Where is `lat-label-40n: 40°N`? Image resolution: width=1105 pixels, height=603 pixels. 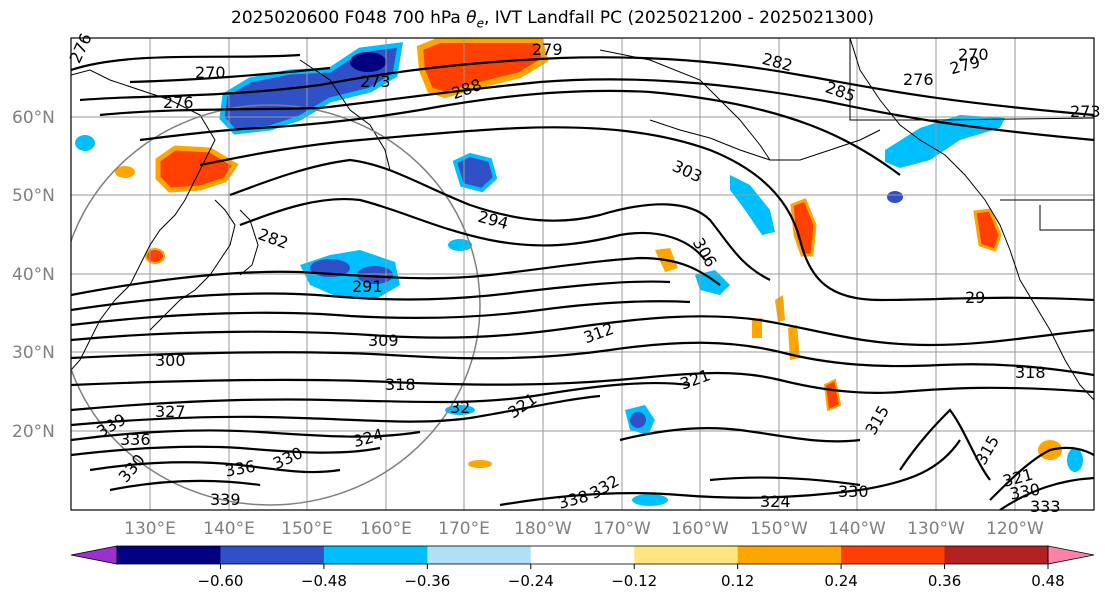 lat-label-40n: 40°N is located at coordinates (33, 275).